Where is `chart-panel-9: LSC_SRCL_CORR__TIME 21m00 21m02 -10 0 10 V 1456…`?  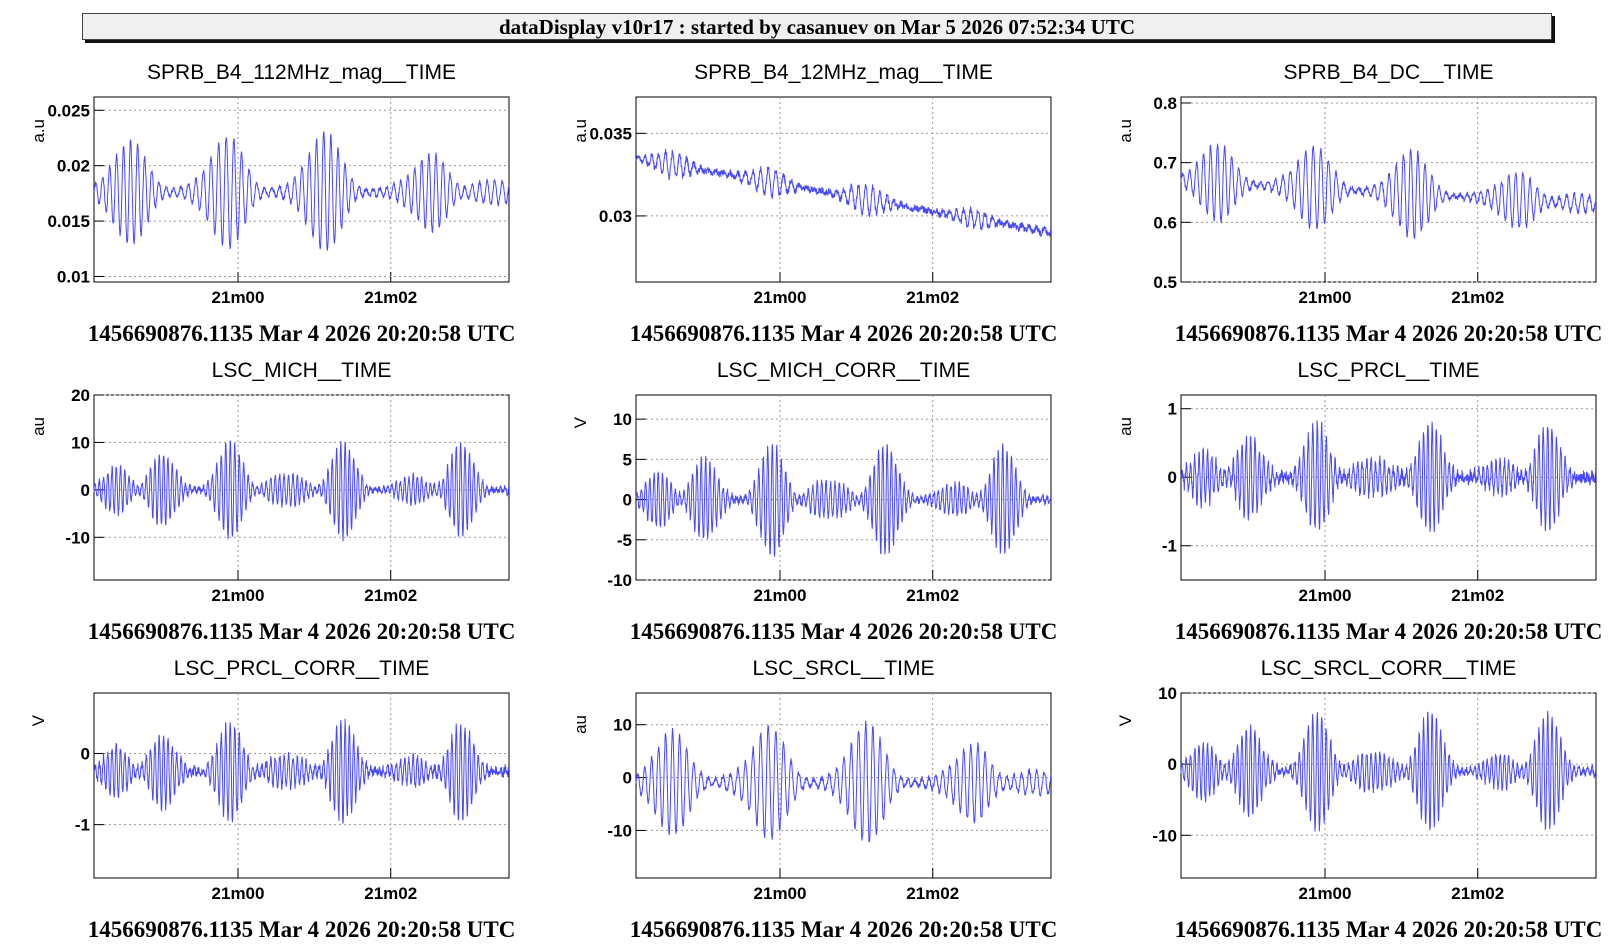
chart-panel-9: LSC_SRCL_CORR__TIME 21m00 21m02 -10 0 10 V 1456… is located at coordinates (1359, 799).